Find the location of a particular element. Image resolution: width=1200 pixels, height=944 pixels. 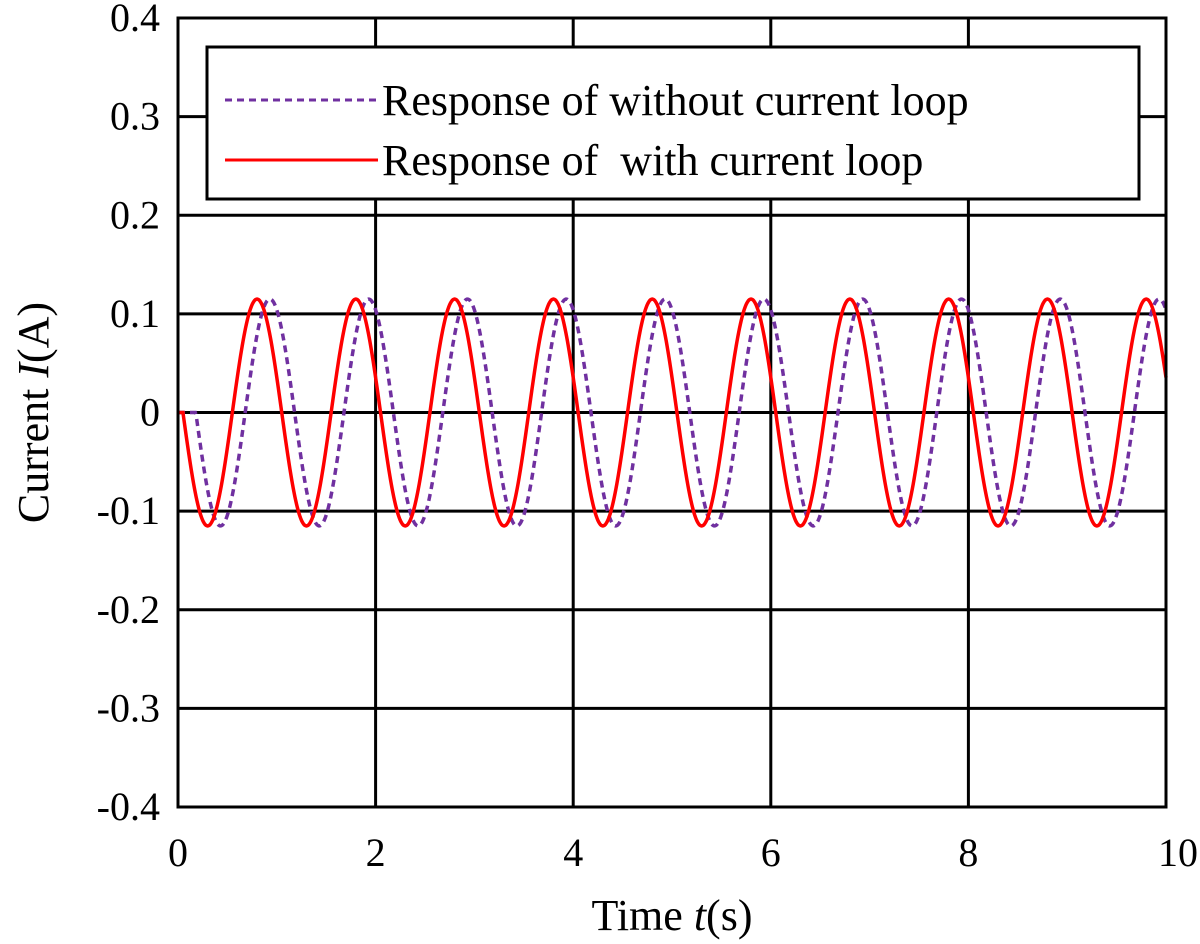

legend-box is located at coordinates (673, 123).